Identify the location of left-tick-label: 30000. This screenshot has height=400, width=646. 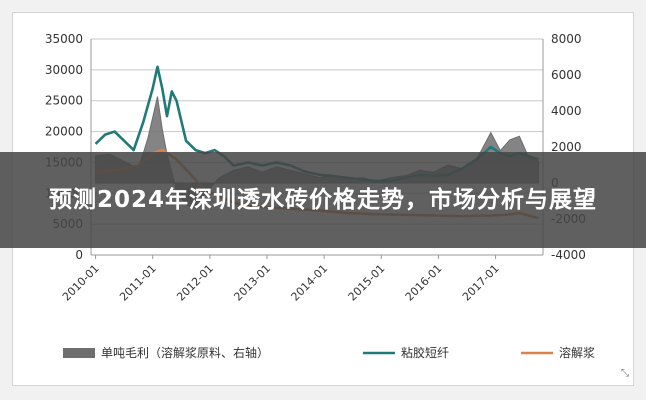
(64, 70).